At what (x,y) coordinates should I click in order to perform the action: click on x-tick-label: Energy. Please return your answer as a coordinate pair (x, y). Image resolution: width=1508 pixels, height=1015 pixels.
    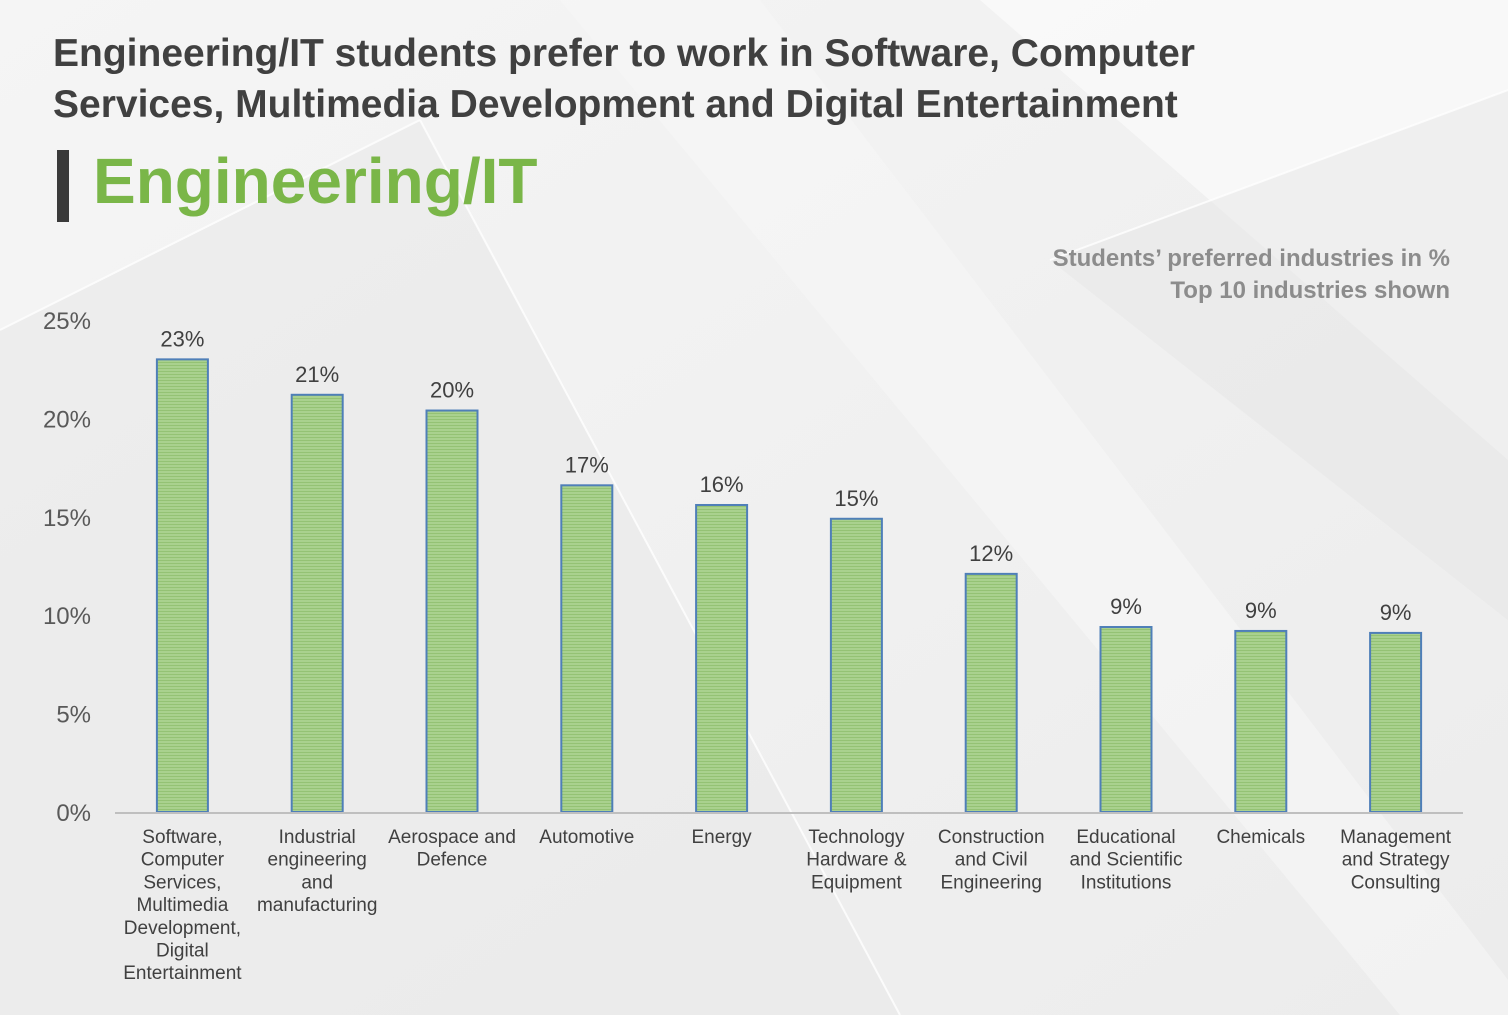
    Looking at the image, I should click on (721, 837).